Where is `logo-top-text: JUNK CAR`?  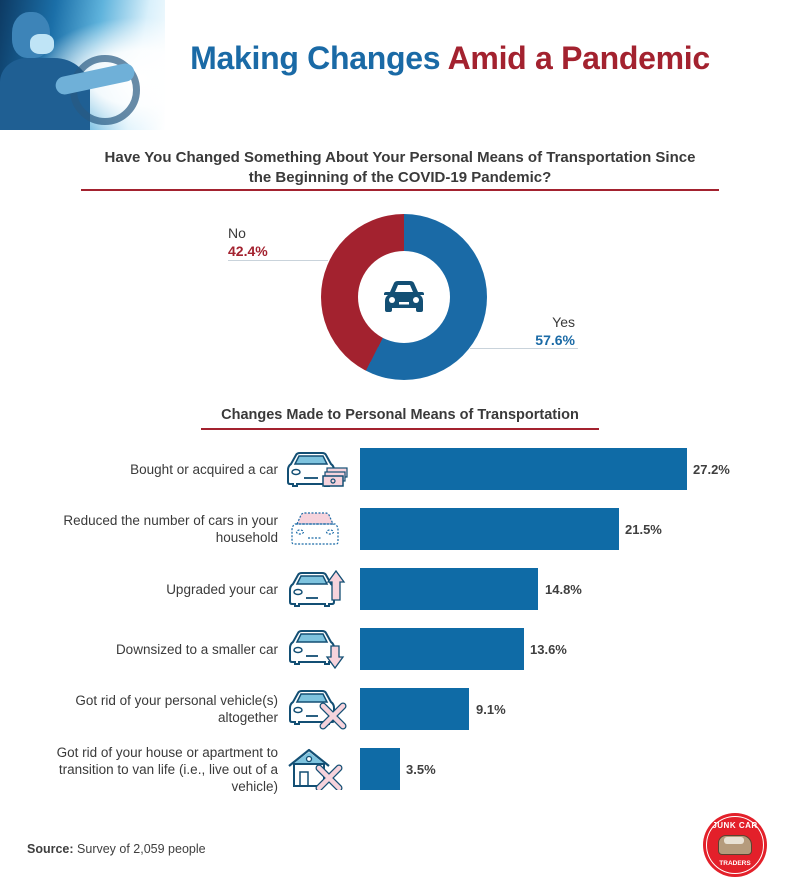
logo-top-text: JUNK CAR is located at coordinates (735, 825).